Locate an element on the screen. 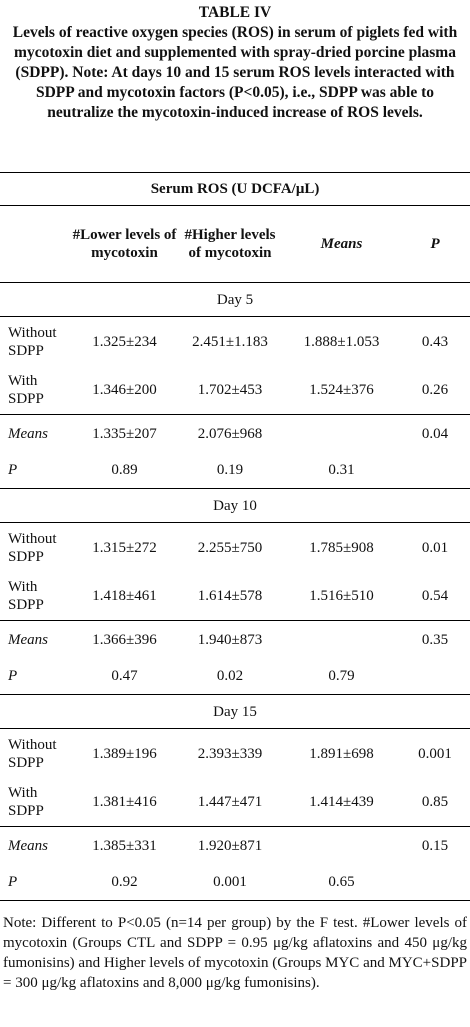 The width and height of the screenshot is (470, 1027). column-header: #Lower levels of mycotoxin is located at coordinates (124, 244).